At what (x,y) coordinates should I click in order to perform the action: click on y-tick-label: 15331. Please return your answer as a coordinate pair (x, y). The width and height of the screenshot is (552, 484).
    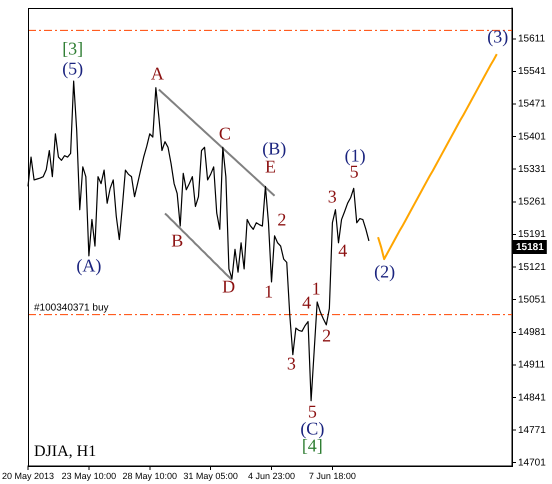
    Looking at the image, I should click on (532, 169).